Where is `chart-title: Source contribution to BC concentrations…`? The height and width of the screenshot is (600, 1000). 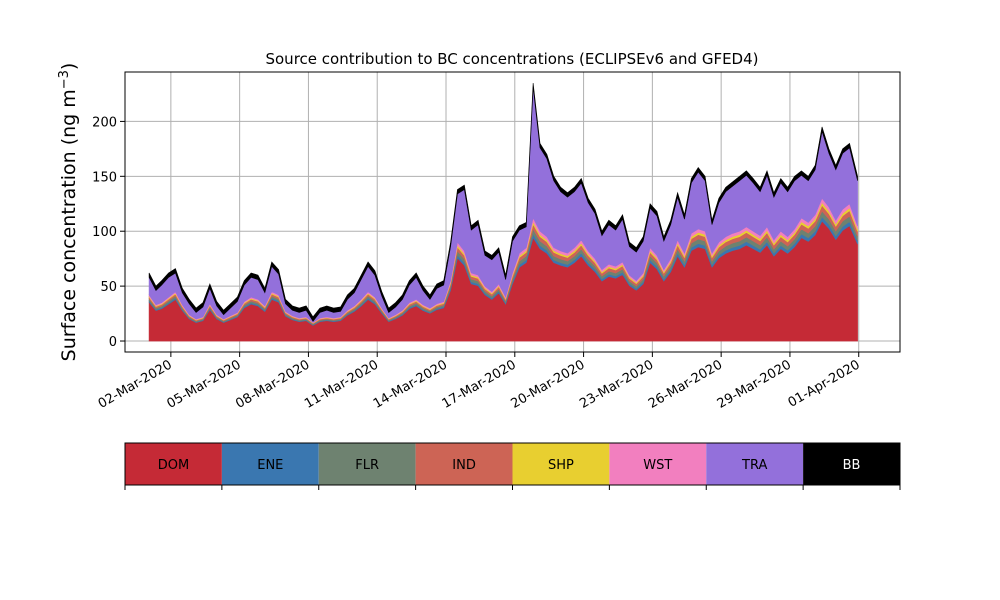
chart-title: Source contribution to BC concentrations… is located at coordinates (511, 59).